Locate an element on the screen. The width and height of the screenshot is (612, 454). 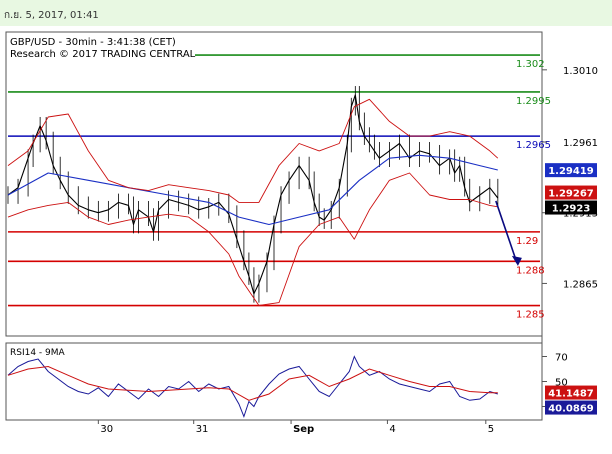
level-label-1.285: 1.285 is located at coordinates (530, 315).